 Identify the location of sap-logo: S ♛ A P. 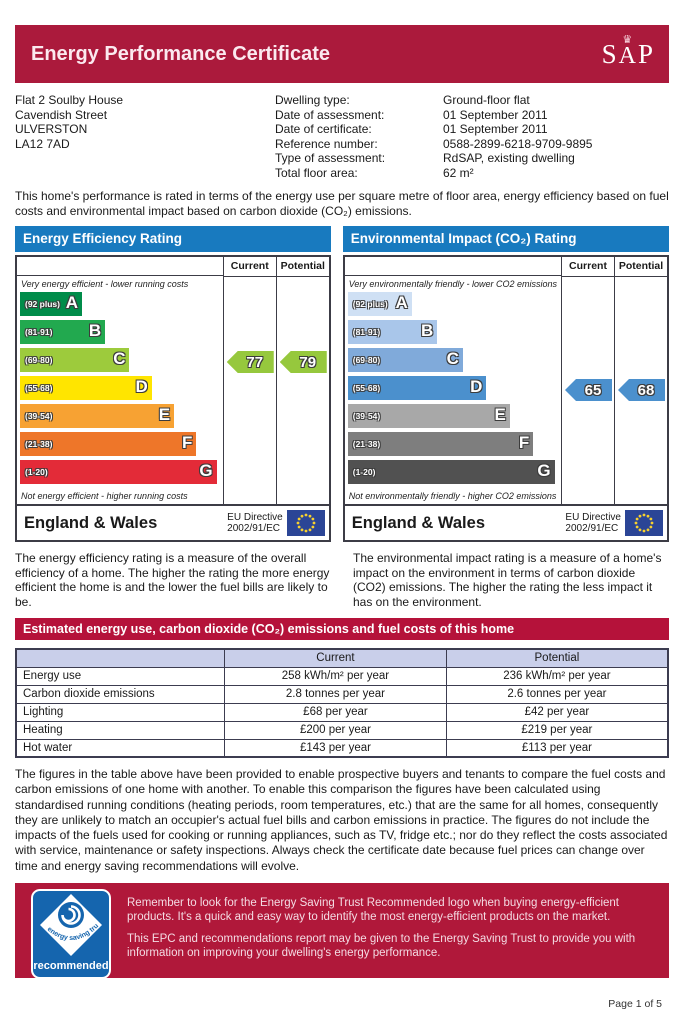
(627, 53).